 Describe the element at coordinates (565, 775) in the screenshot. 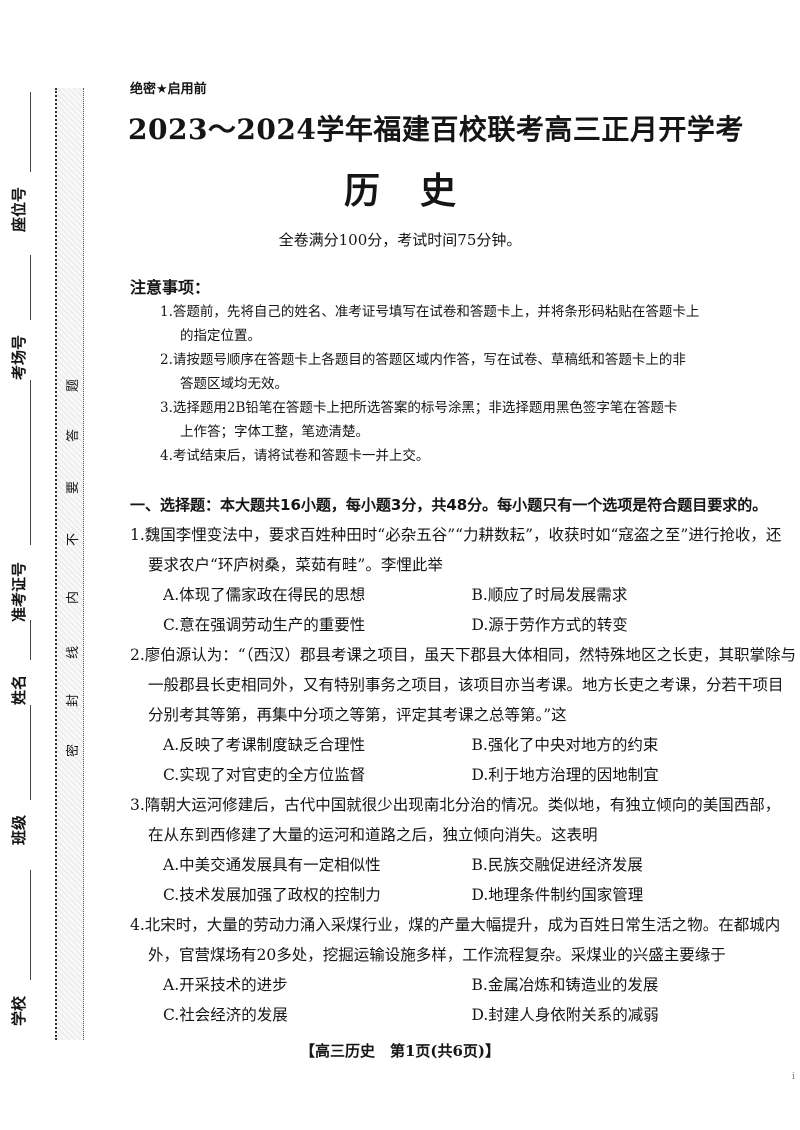

I see `option-D: D.利于地方治理的因地制宜` at that location.